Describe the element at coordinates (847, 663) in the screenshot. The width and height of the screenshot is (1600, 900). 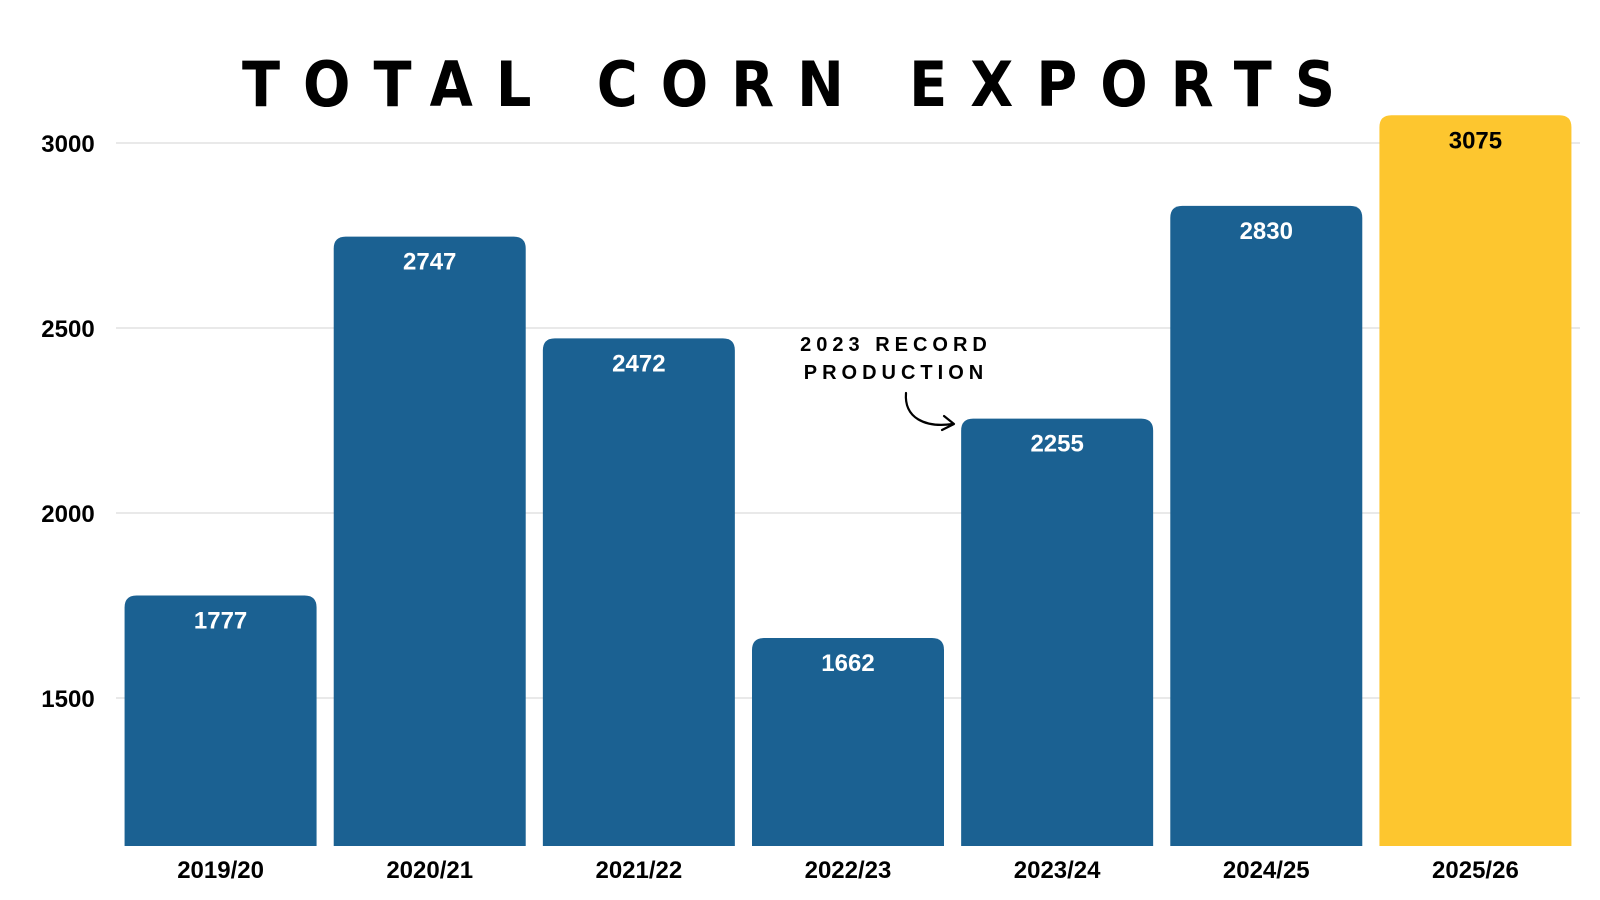
I see `bar-value-label: 1662` at that location.